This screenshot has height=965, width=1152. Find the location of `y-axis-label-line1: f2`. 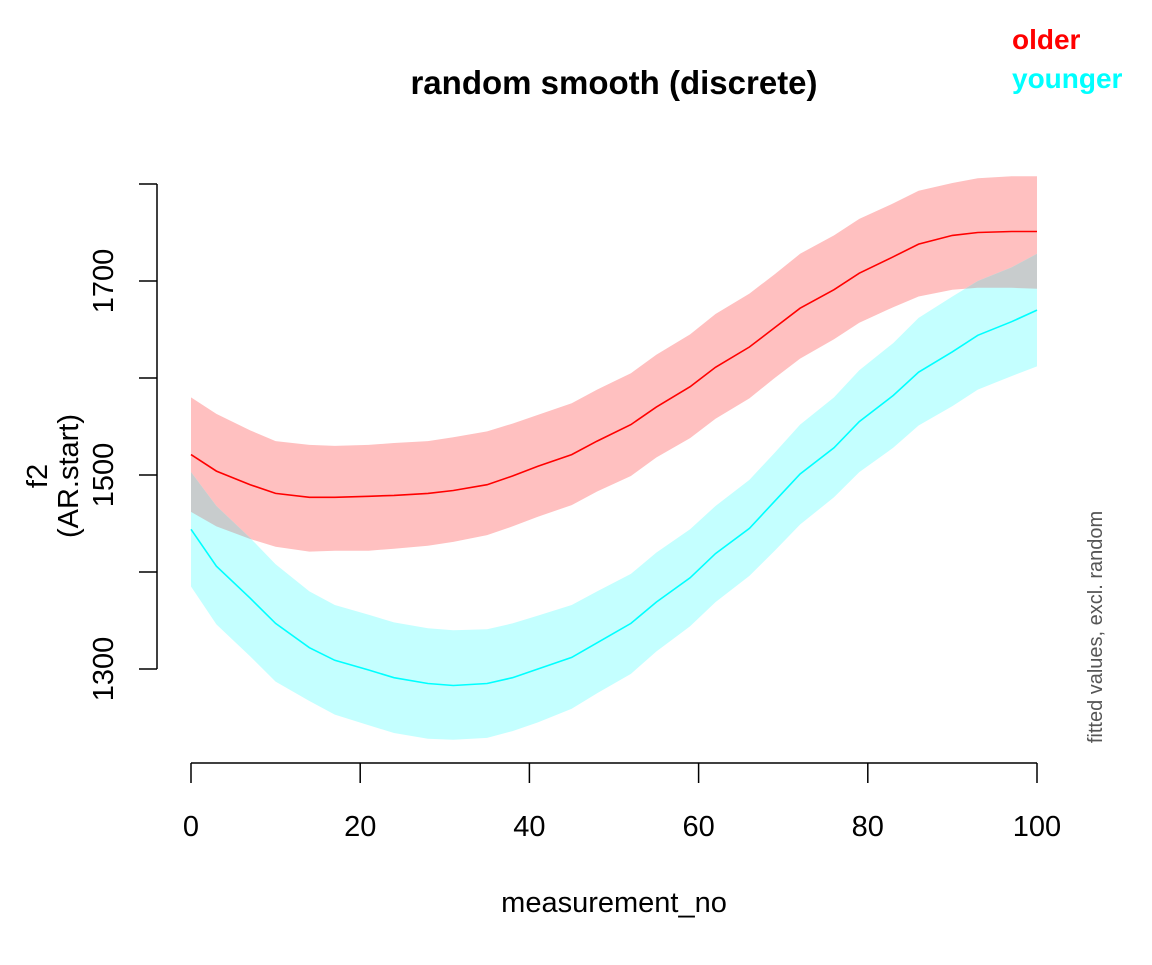

y-axis-label-line1: f2 is located at coordinates (38, 476).